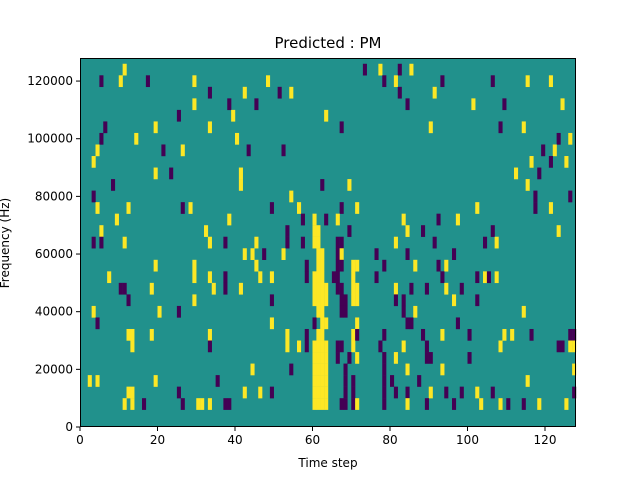 The height and width of the screenshot is (480, 640). What do you see at coordinates (312, 440) in the screenshot?
I see `x-tick-label: 60` at bounding box center [312, 440].